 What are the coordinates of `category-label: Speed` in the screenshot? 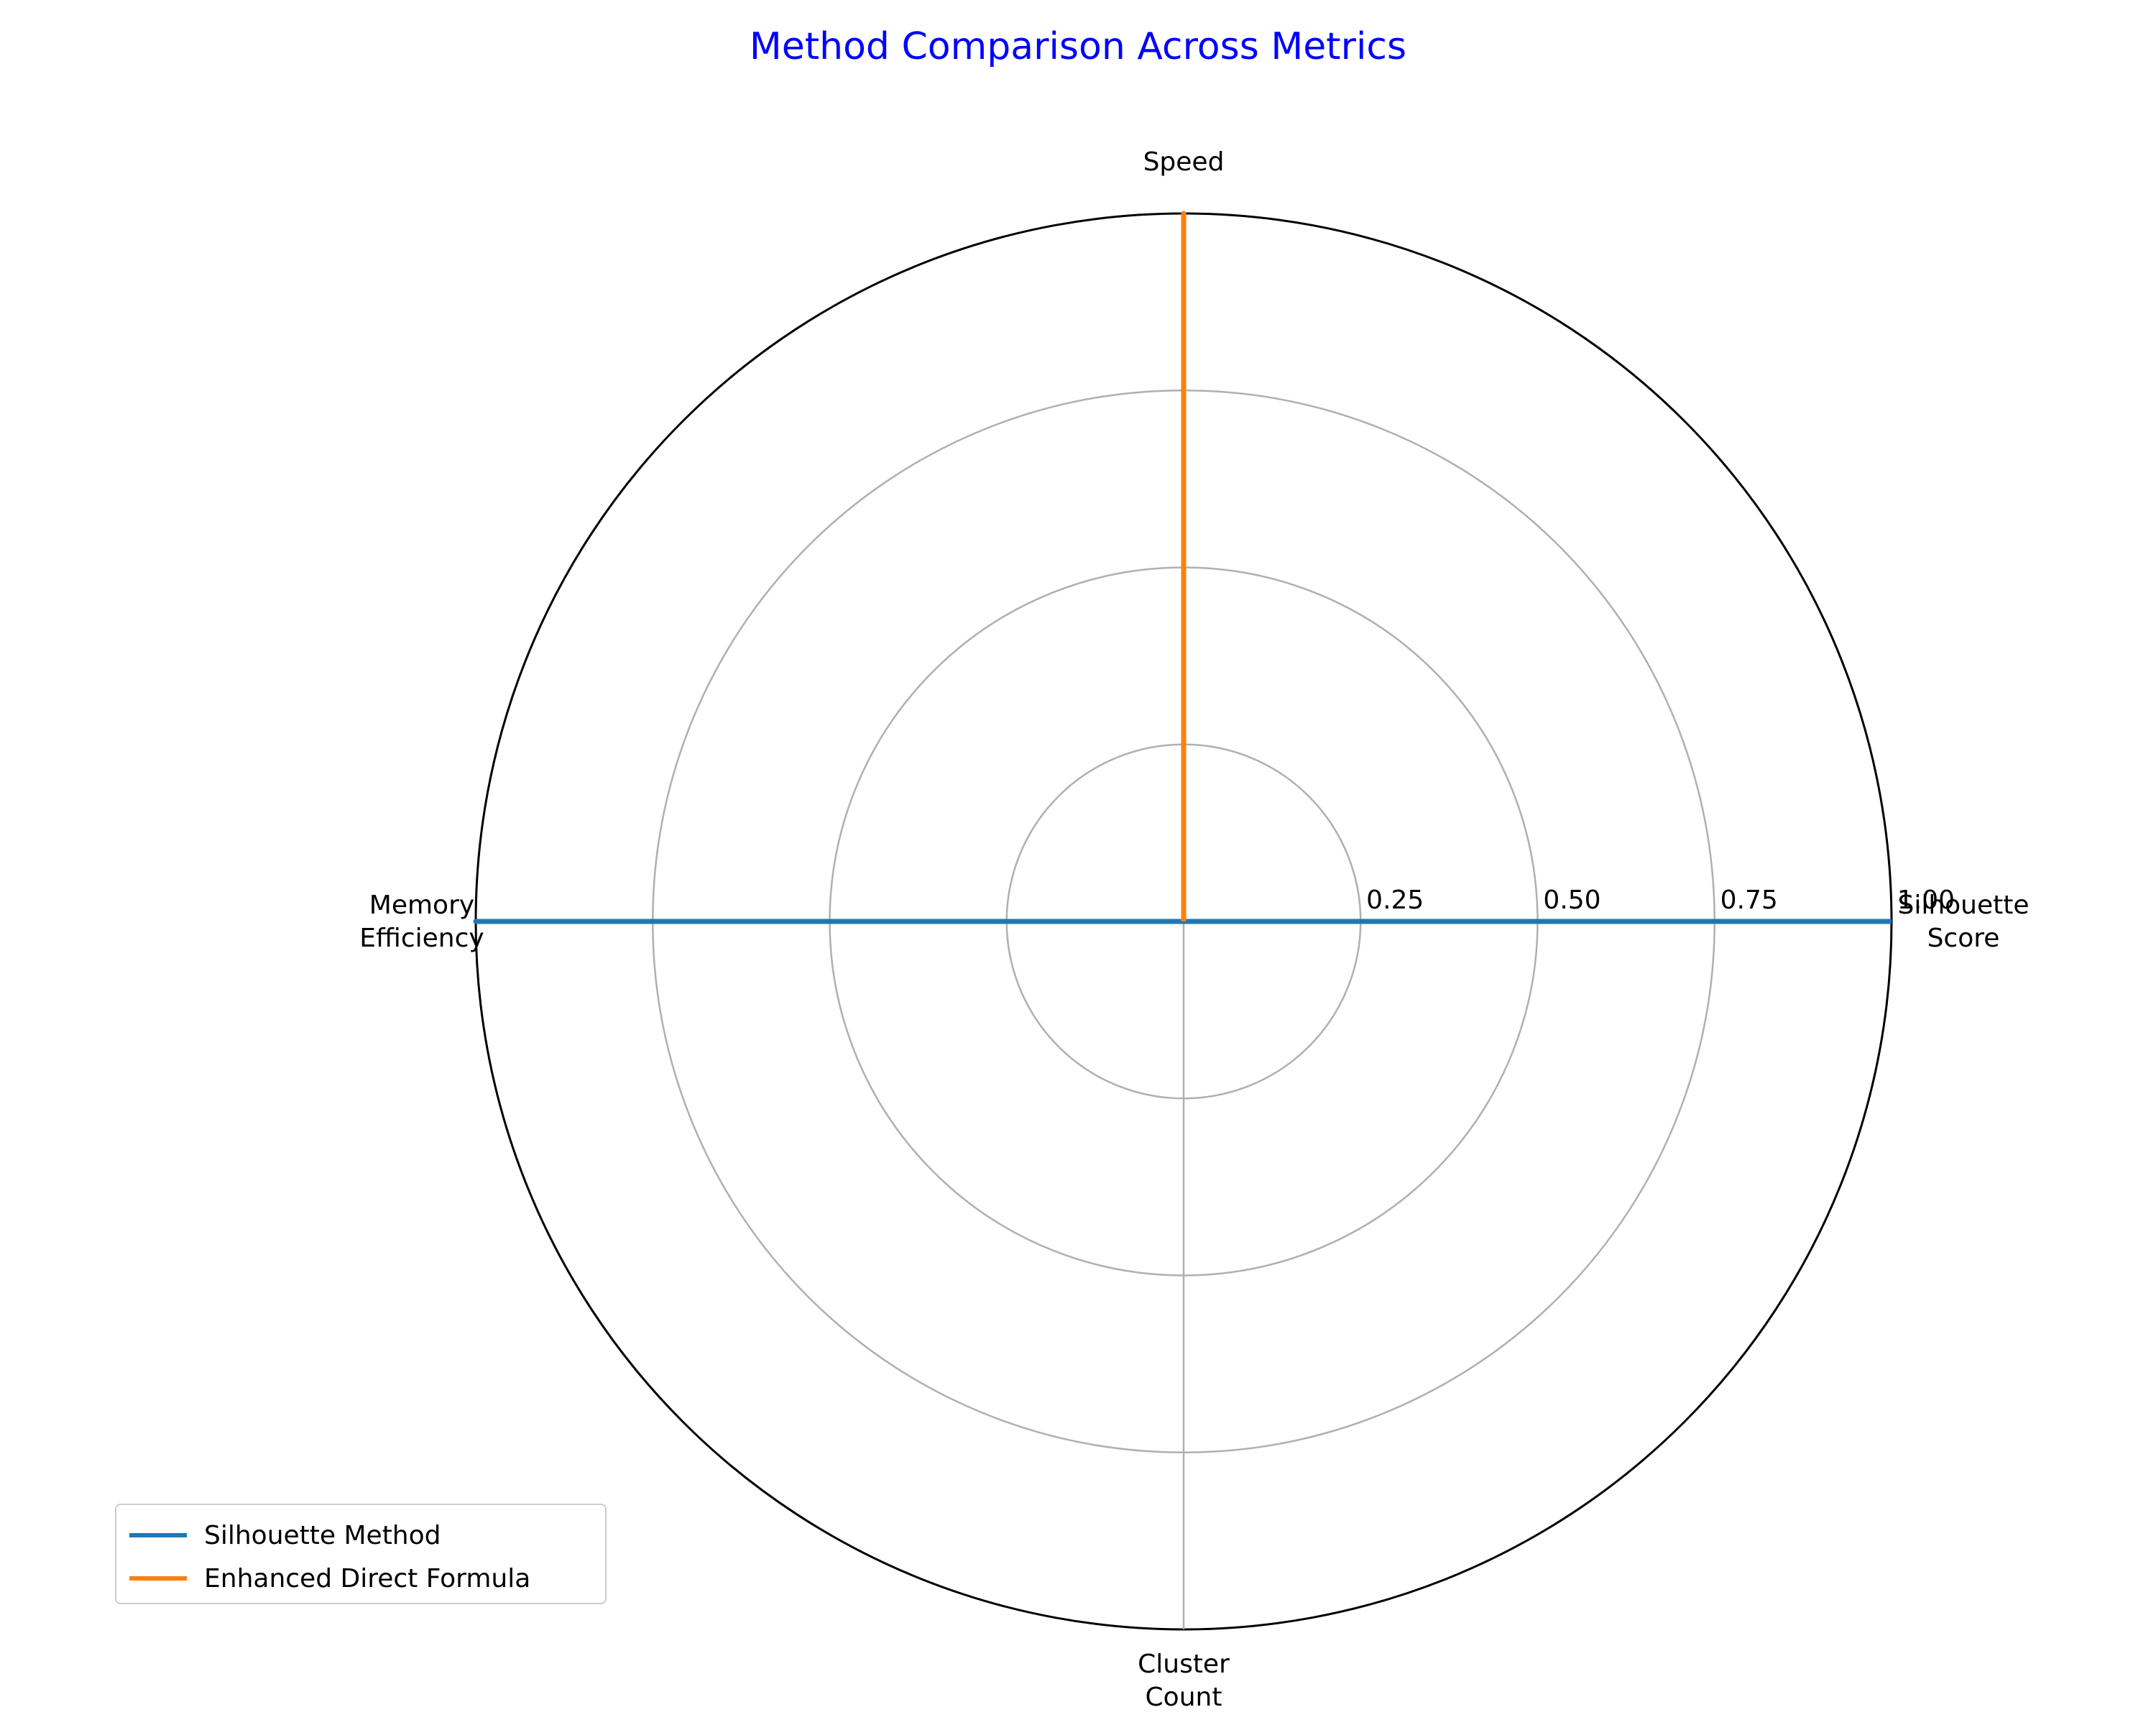 It's located at (1184, 162).